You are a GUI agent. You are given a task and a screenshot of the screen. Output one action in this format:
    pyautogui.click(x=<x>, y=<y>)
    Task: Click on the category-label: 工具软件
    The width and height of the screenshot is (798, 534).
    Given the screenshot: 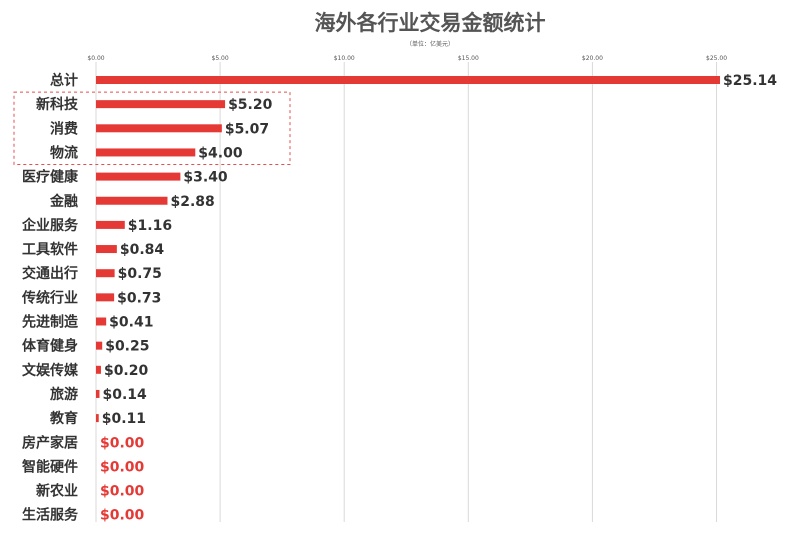 What is the action you would take?
    pyautogui.click(x=50, y=249)
    